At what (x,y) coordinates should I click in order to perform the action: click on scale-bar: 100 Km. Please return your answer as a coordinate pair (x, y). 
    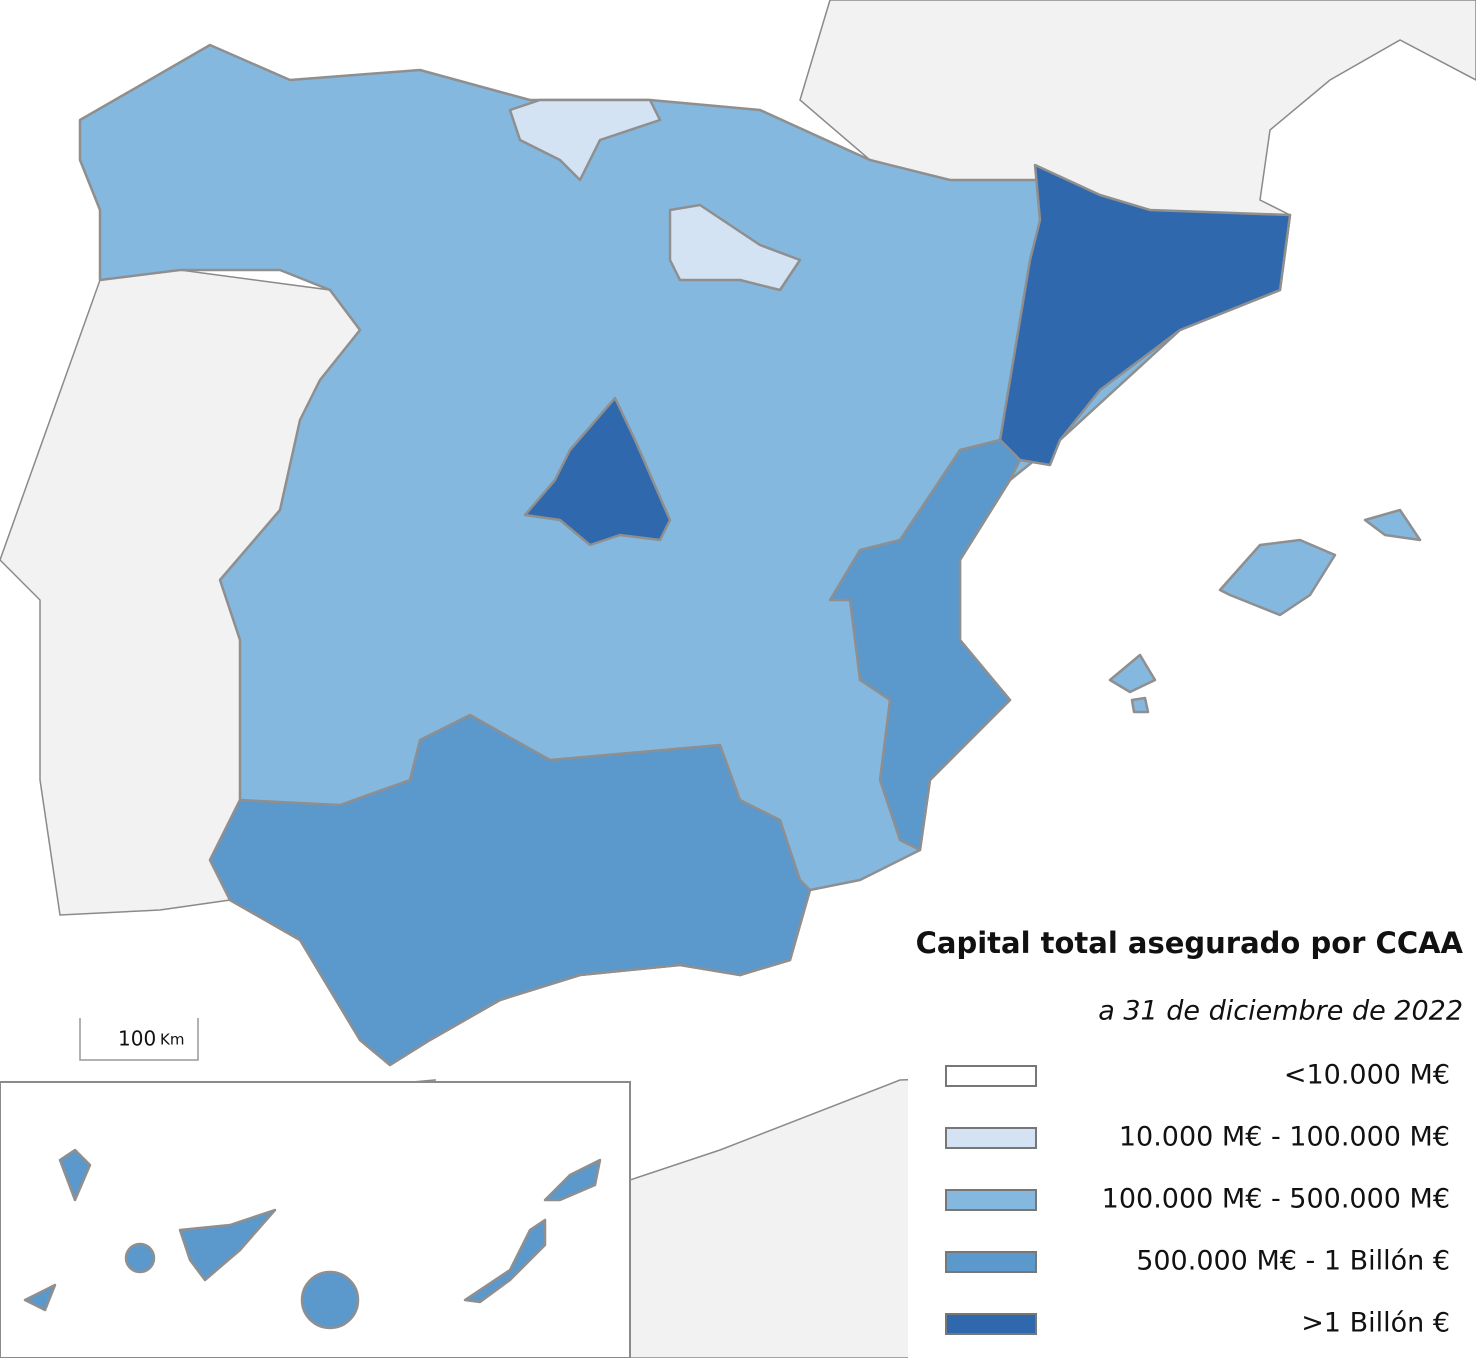
    Looking at the image, I should click on (139, 1039).